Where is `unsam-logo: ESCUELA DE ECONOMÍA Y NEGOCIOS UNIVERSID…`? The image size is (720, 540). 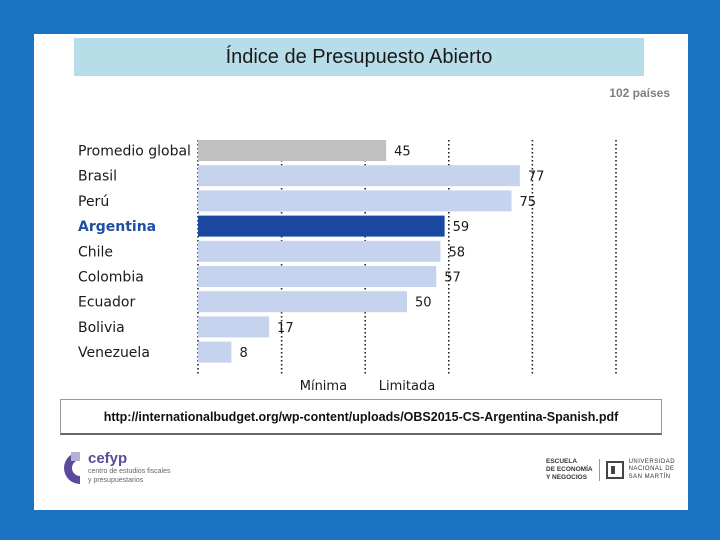 unsam-logo: ESCUELA DE ECONOMÍA Y NEGOCIOS UNIVERSID… is located at coordinates (610, 470).